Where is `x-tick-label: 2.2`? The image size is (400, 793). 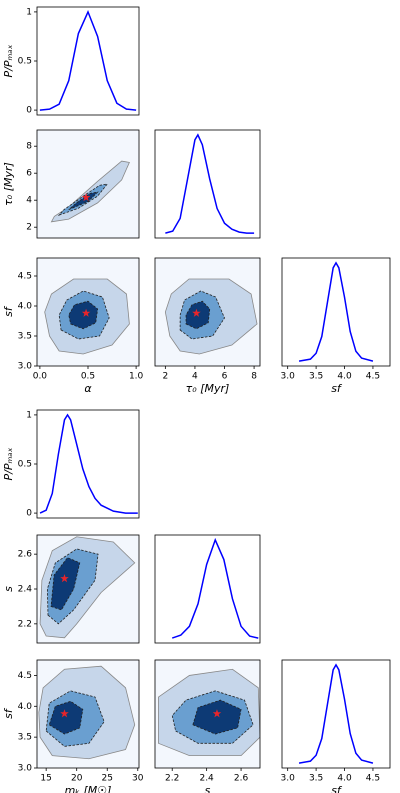 x-tick-label: 2.2 is located at coordinates (172, 779).